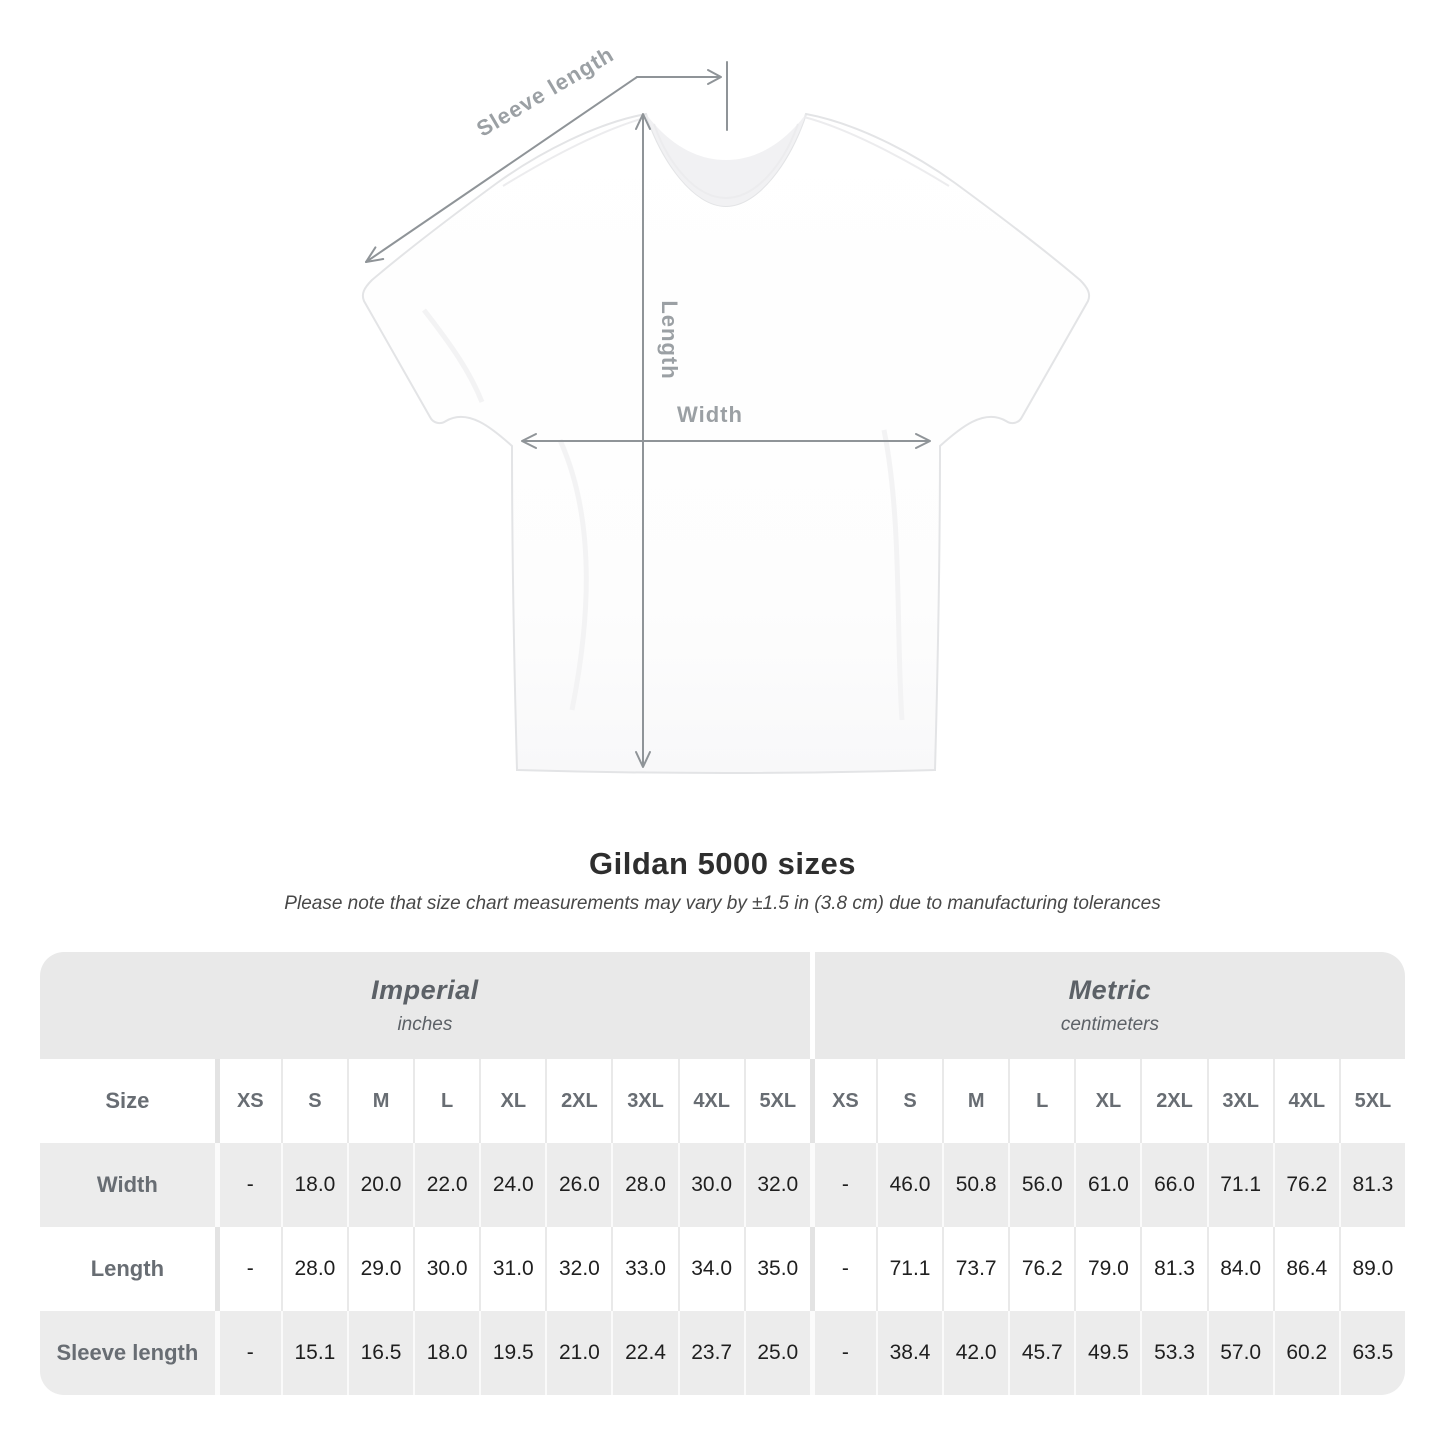 The width and height of the screenshot is (1445, 1445). Describe the element at coordinates (1305, 1101) in the screenshot. I see `size-col-metric-4xl: 4XL` at that location.